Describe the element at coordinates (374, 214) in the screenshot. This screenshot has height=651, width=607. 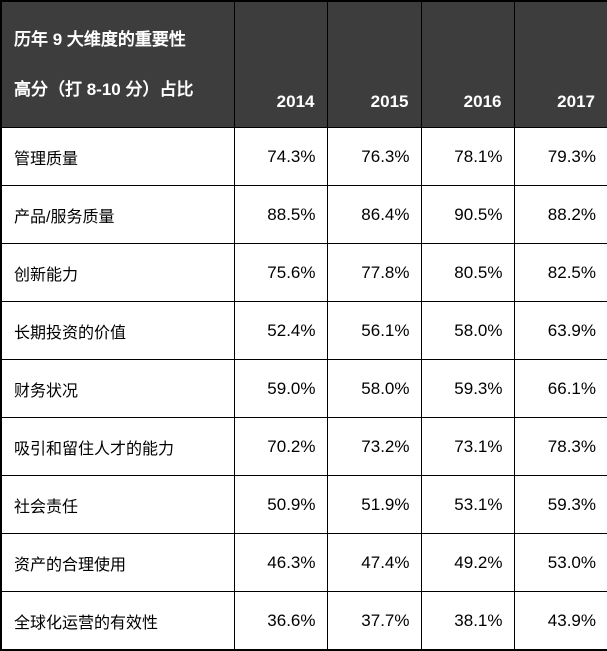
I see `value-cell: 86.4%` at that location.